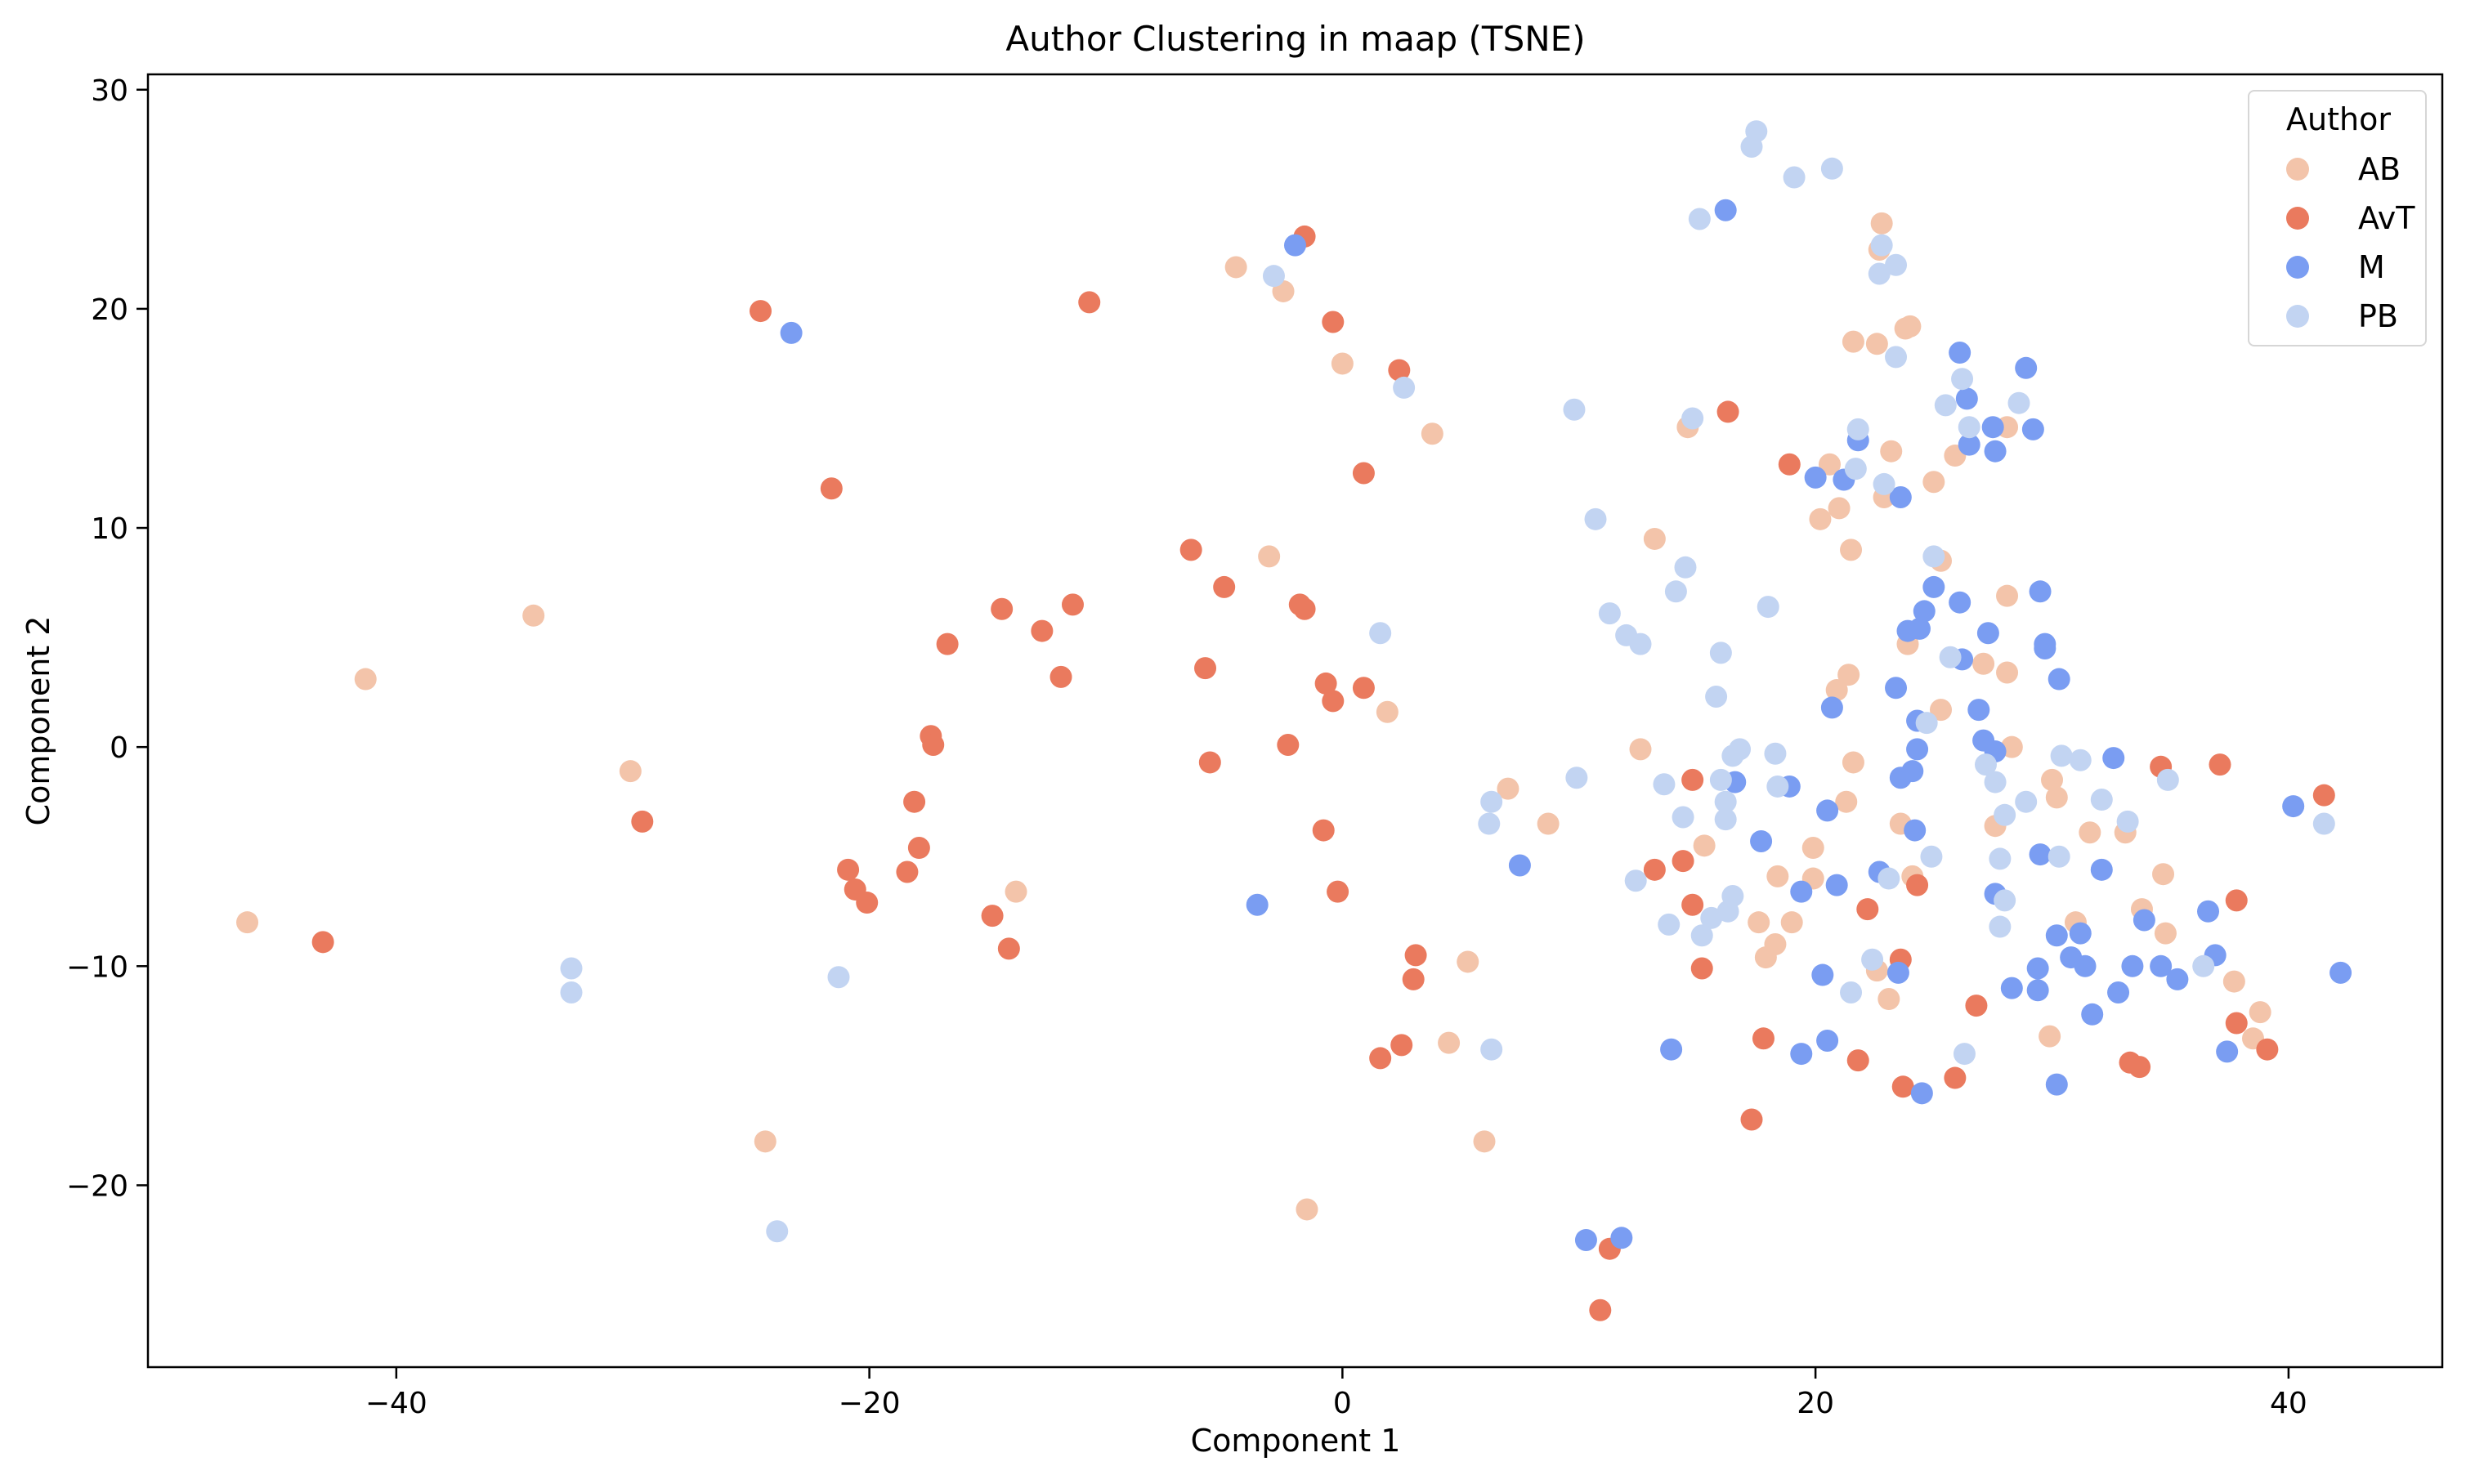  I want to click on y-axis-label: Component 2, so click(38, 721).